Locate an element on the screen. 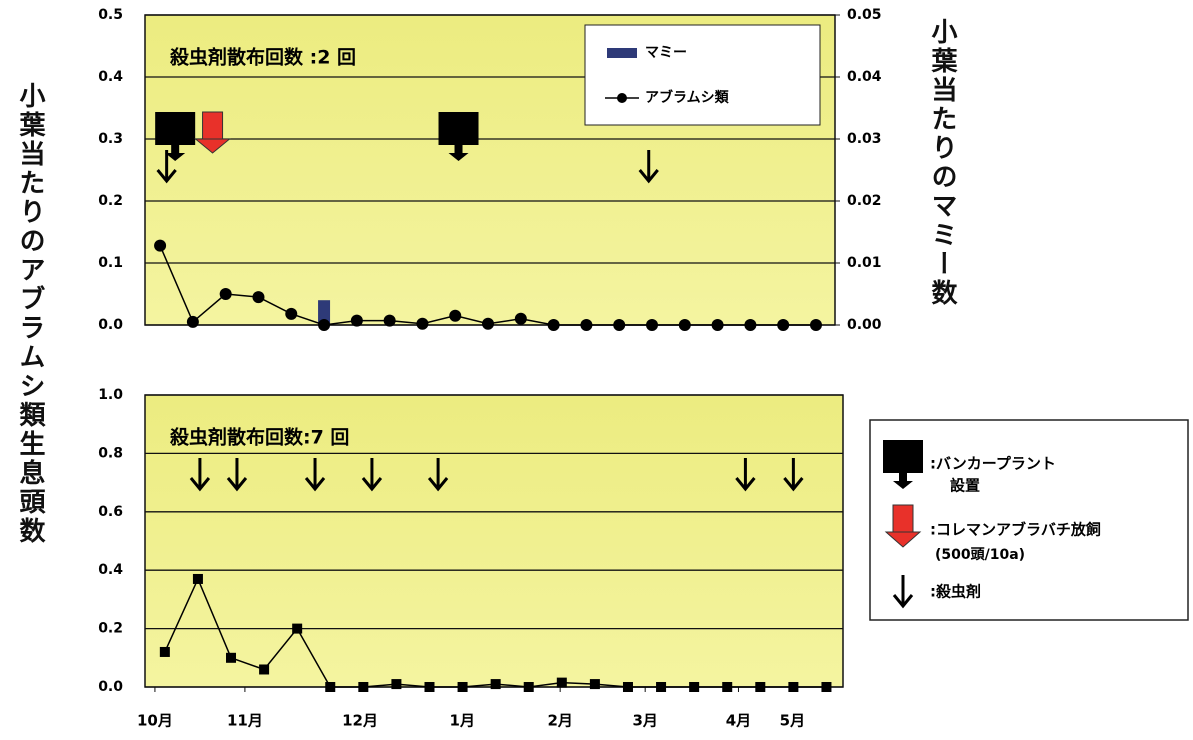 Image resolution: width=1193 pixels, height=740 pixels. release-arrow is located at coordinates (212, 132).